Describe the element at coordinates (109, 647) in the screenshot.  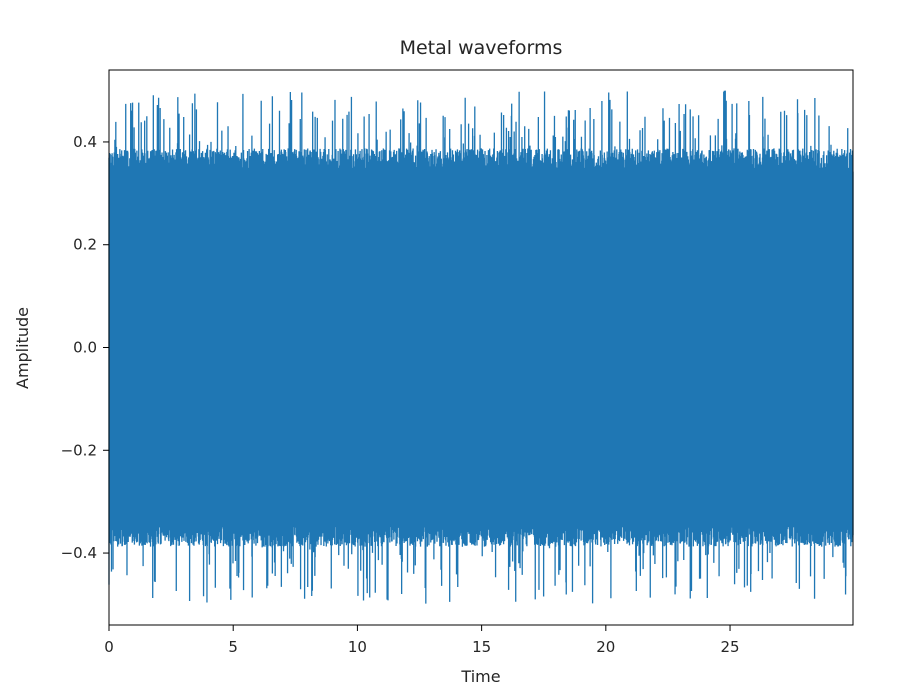
I see `x-tick-label: 0` at that location.